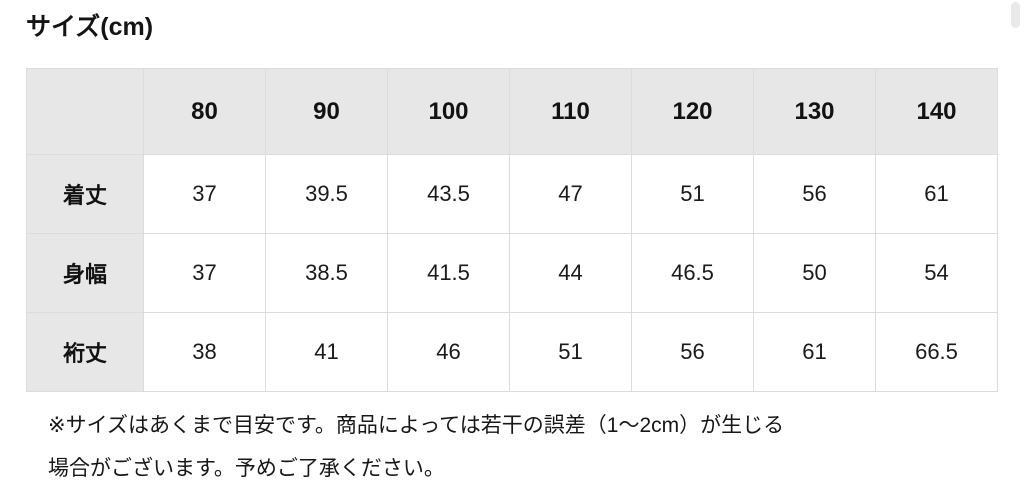 This screenshot has height=498, width=1024. What do you see at coordinates (936, 194) in the screenshot?
I see `cell-kitake-140: 61` at bounding box center [936, 194].